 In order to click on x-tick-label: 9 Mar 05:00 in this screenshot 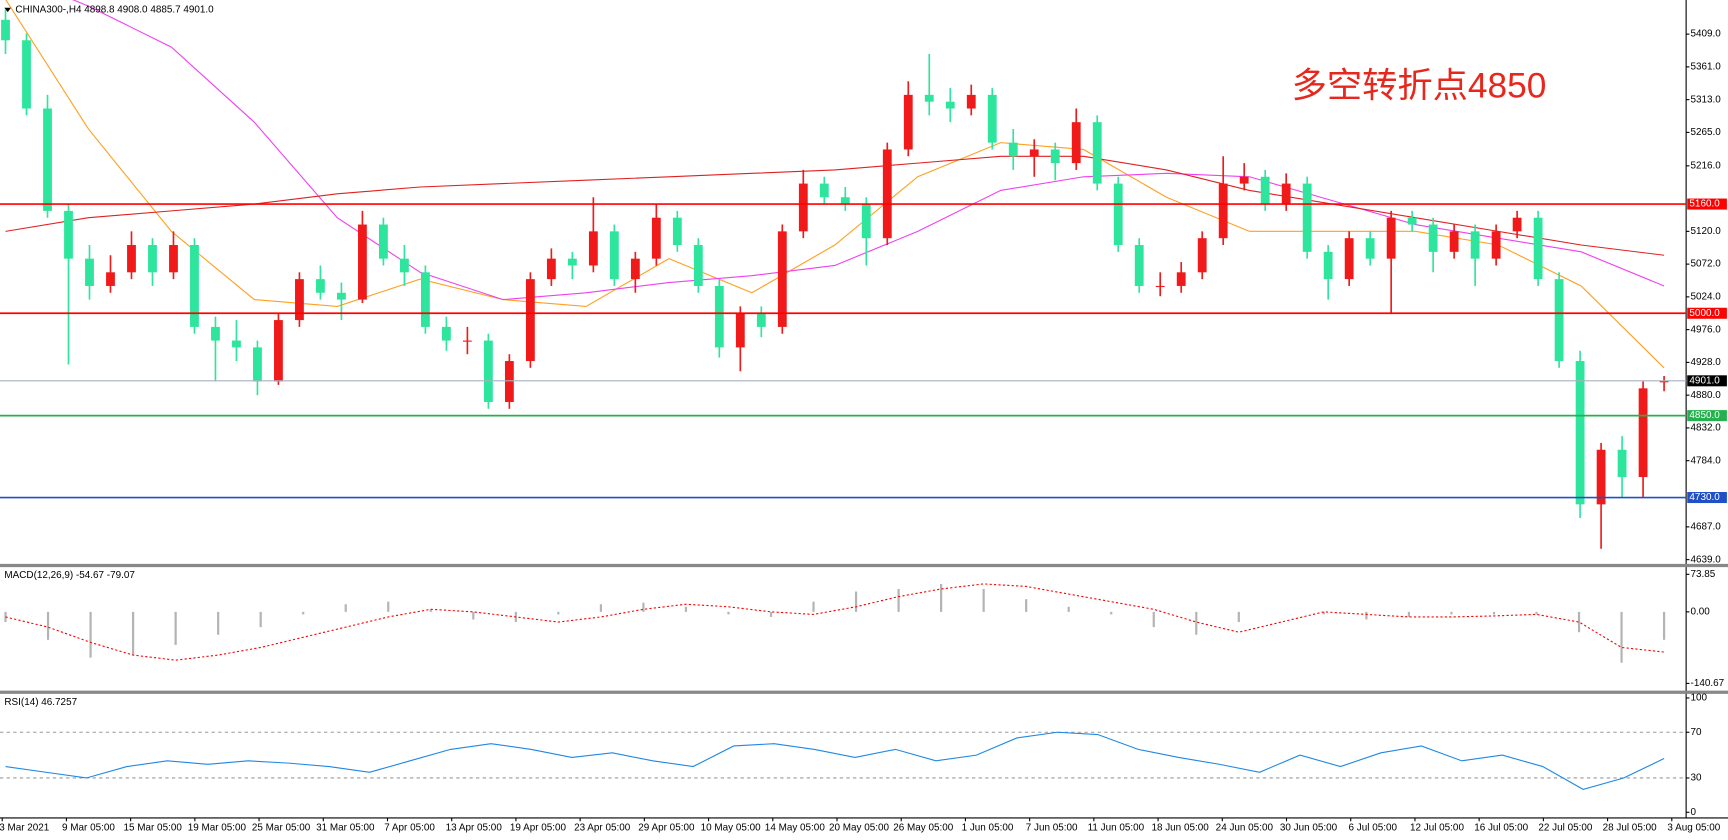, I will do `click(88, 827)`.